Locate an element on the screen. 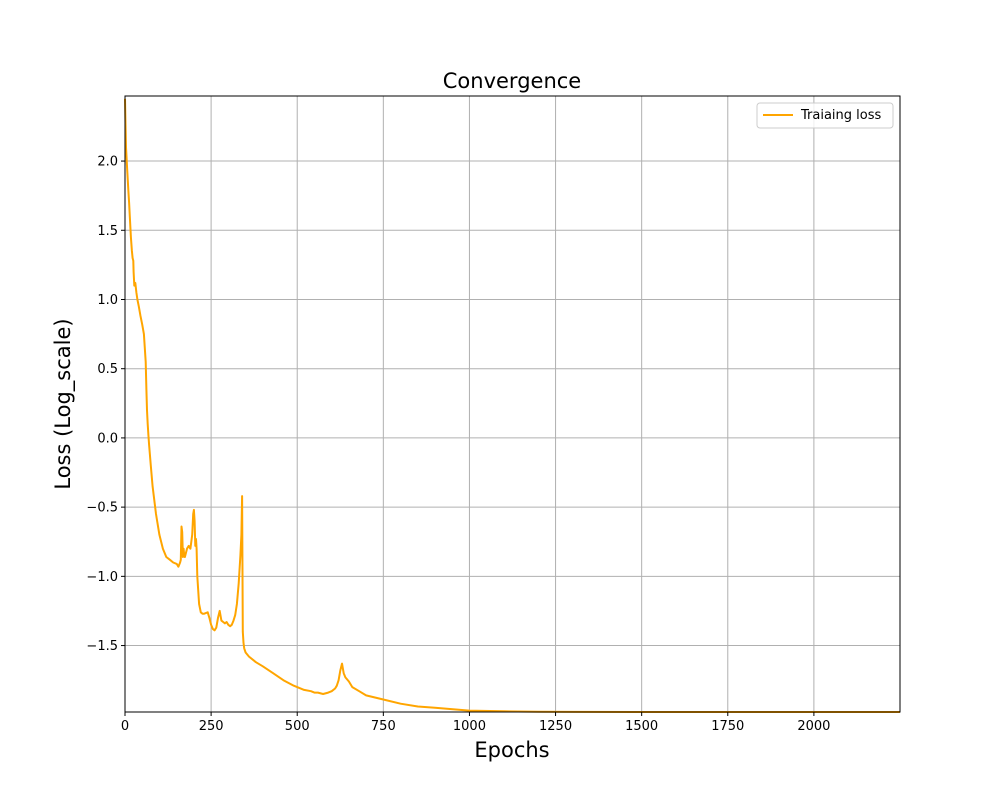 Image resolution: width=1000 pixels, height=800 pixels. y-tick-label: 2.0 is located at coordinates (107, 162).